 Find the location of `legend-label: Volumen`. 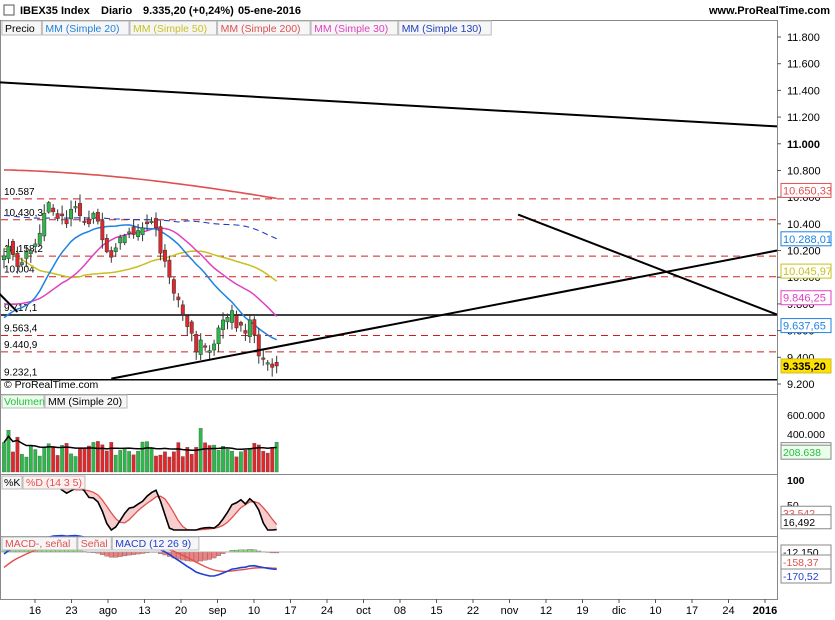

legend-label: Volumen is located at coordinates (24, 402).